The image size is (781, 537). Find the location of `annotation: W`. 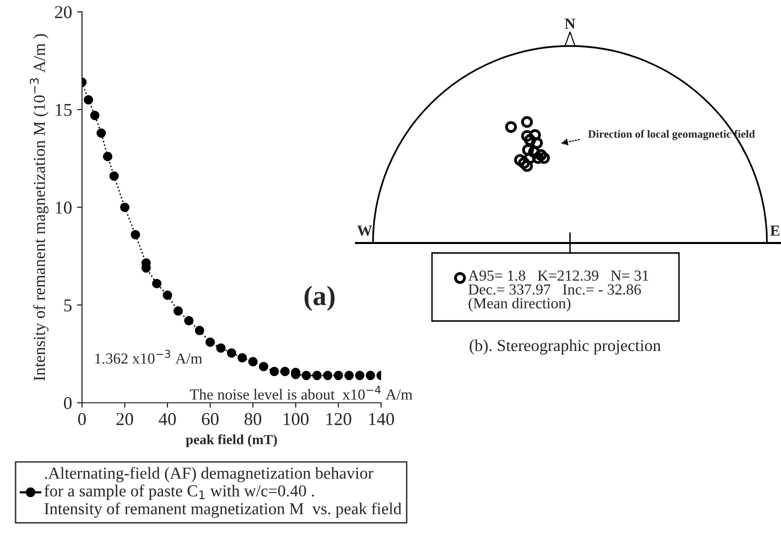

annotation: W is located at coordinates (364, 231).